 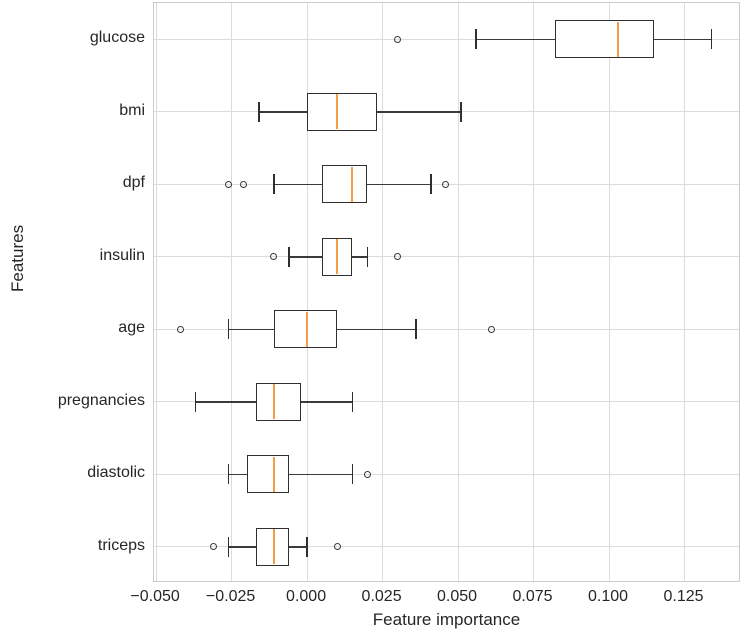 I want to click on y-tick-label: glucose, so click(x=117, y=38).